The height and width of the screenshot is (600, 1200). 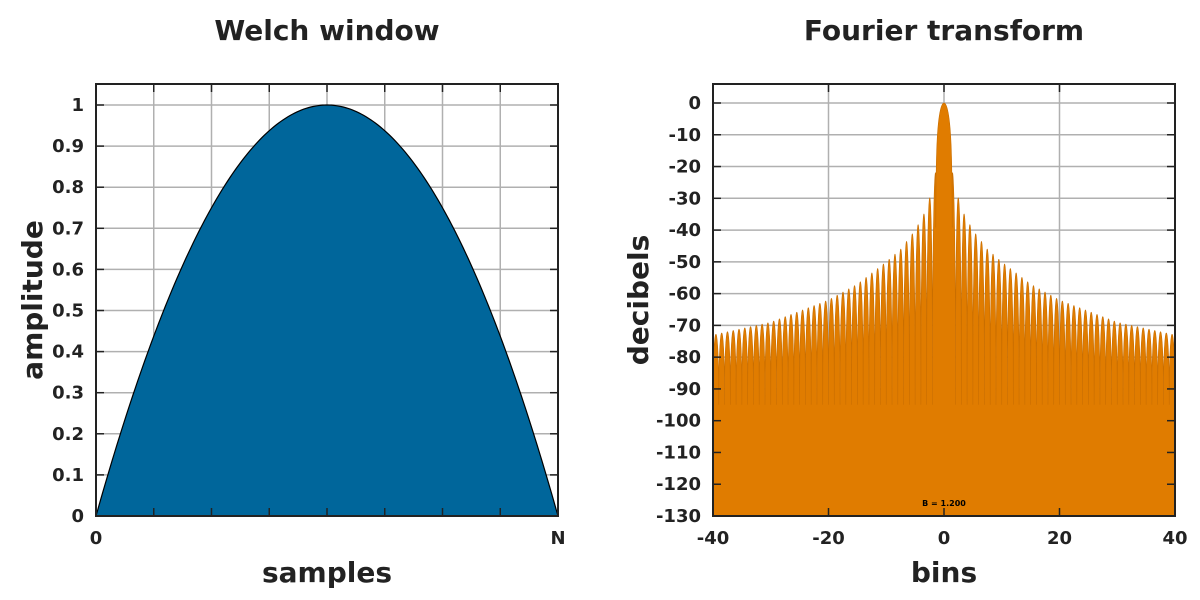 I want to click on x-axis-label: samples, so click(x=327, y=572).